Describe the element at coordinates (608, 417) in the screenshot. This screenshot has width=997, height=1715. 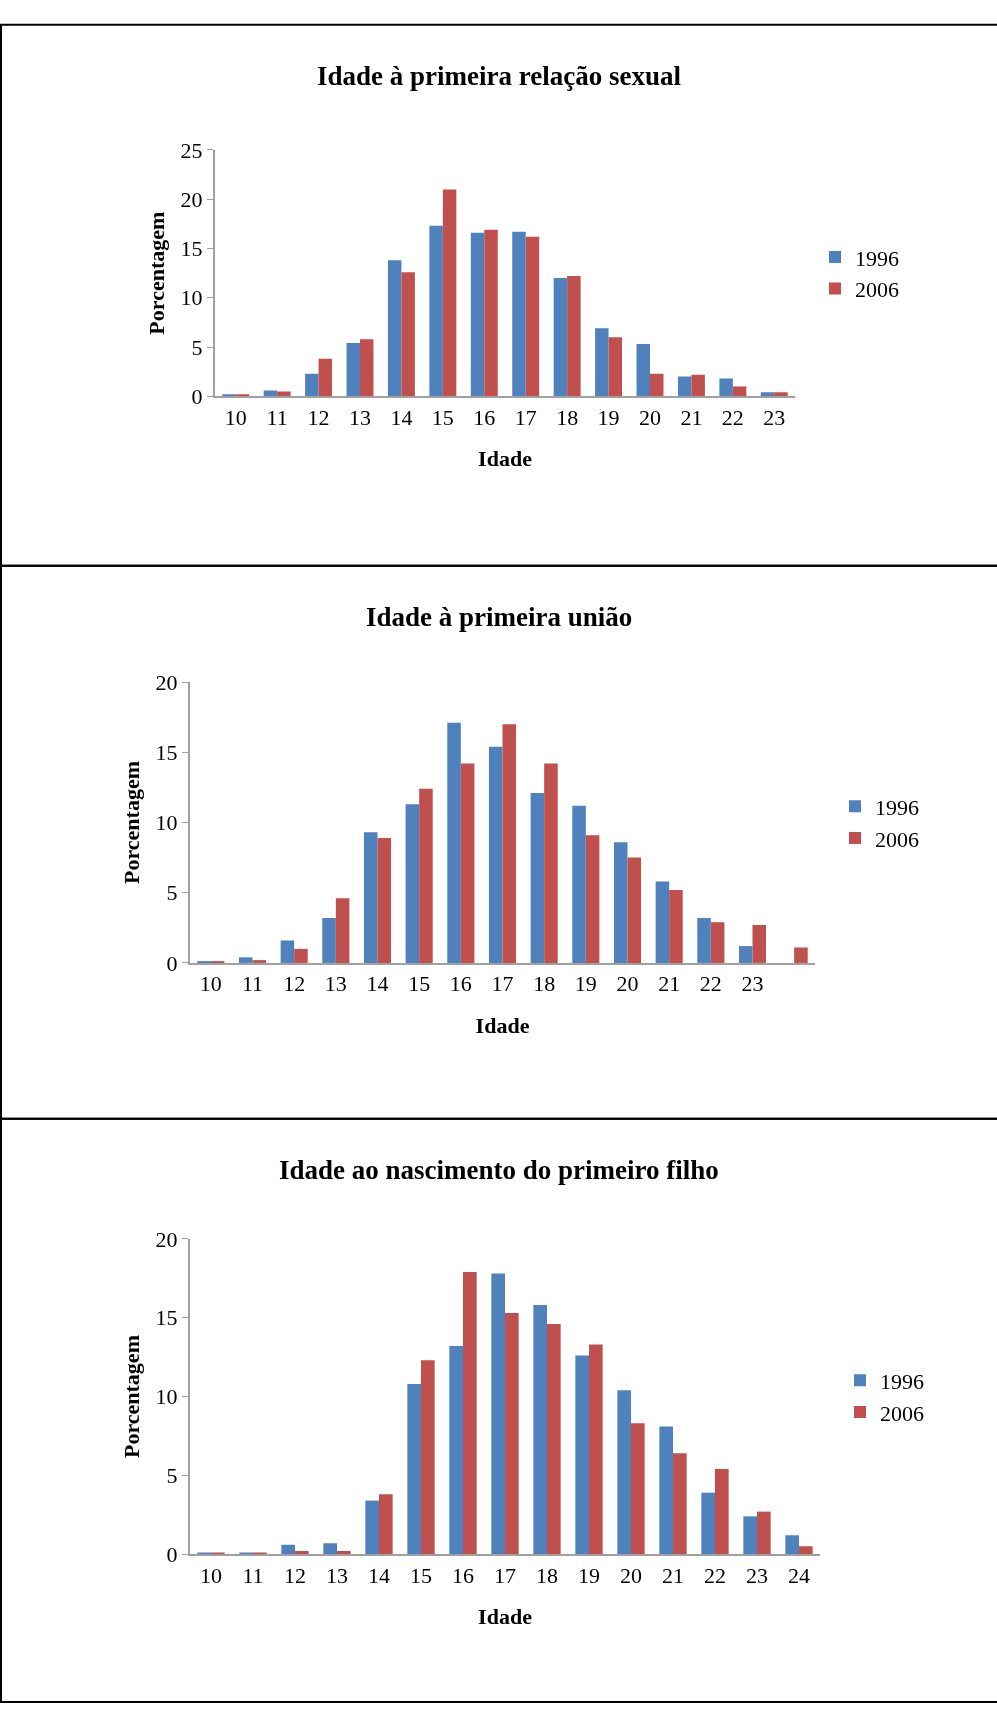
I see `x-tick-label: 19` at that location.